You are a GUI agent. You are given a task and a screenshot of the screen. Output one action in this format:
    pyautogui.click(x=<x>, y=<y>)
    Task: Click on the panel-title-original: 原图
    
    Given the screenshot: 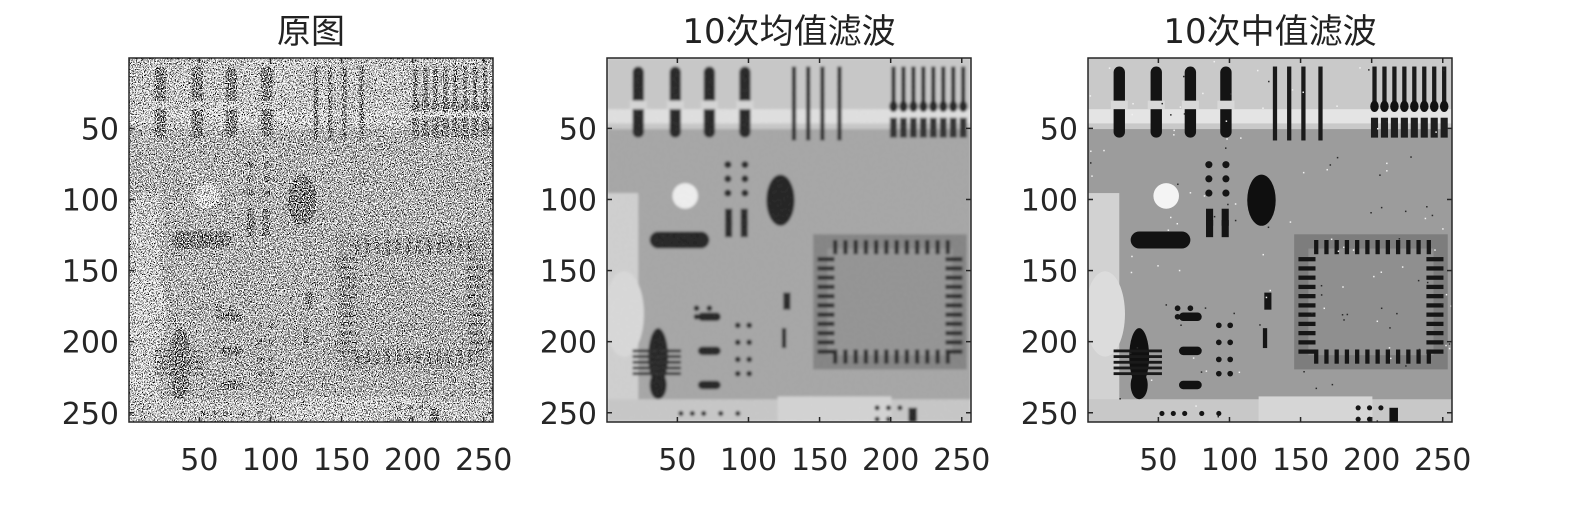 What is the action you would take?
    pyautogui.click(x=311, y=32)
    